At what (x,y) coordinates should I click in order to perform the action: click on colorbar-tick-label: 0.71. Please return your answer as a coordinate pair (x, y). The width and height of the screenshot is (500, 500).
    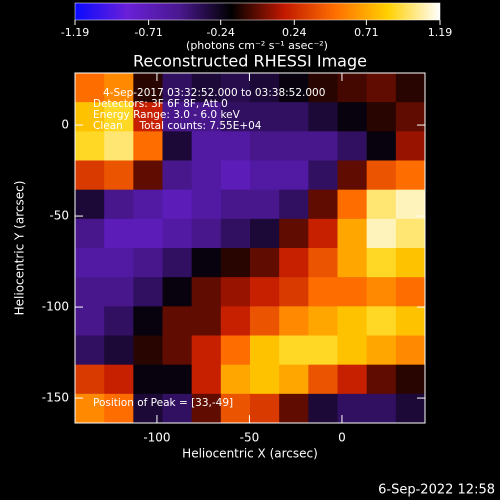
    Looking at the image, I should click on (366, 32).